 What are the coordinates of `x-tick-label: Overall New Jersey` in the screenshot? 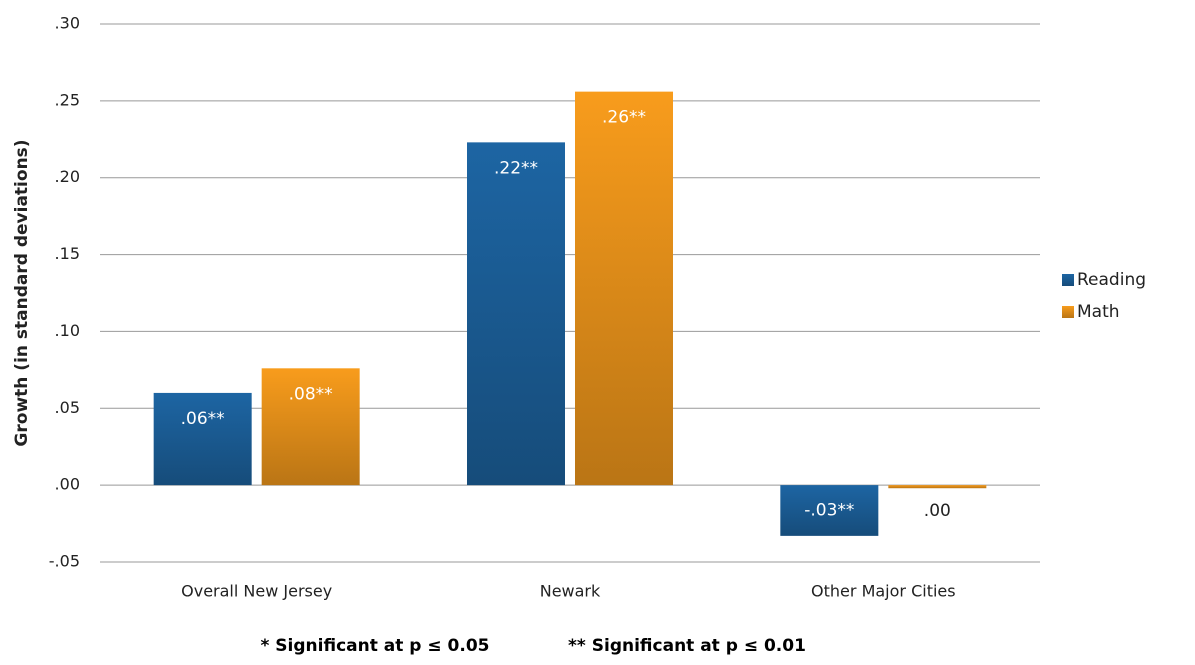 It's located at (256, 591).